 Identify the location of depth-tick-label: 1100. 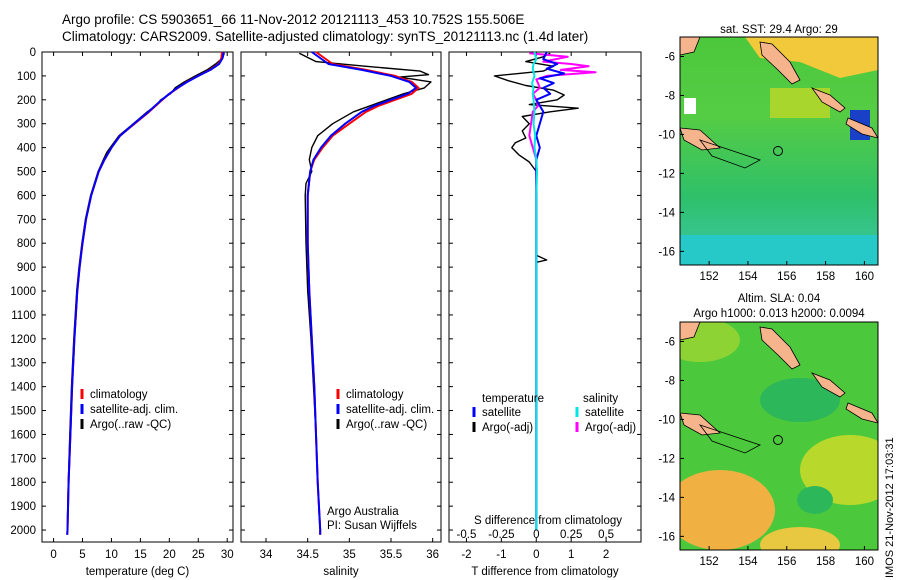
(23, 316).